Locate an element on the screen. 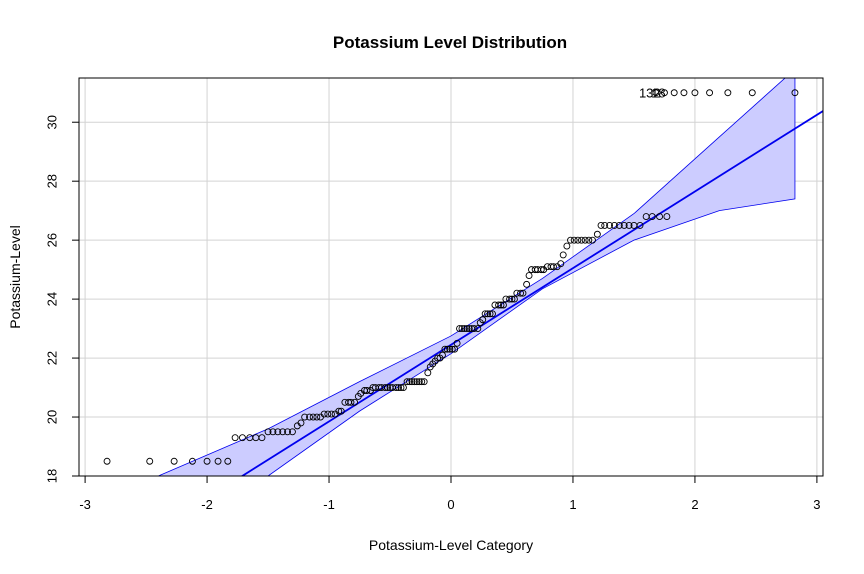  y-tick-label: 24 is located at coordinates (51, 299).